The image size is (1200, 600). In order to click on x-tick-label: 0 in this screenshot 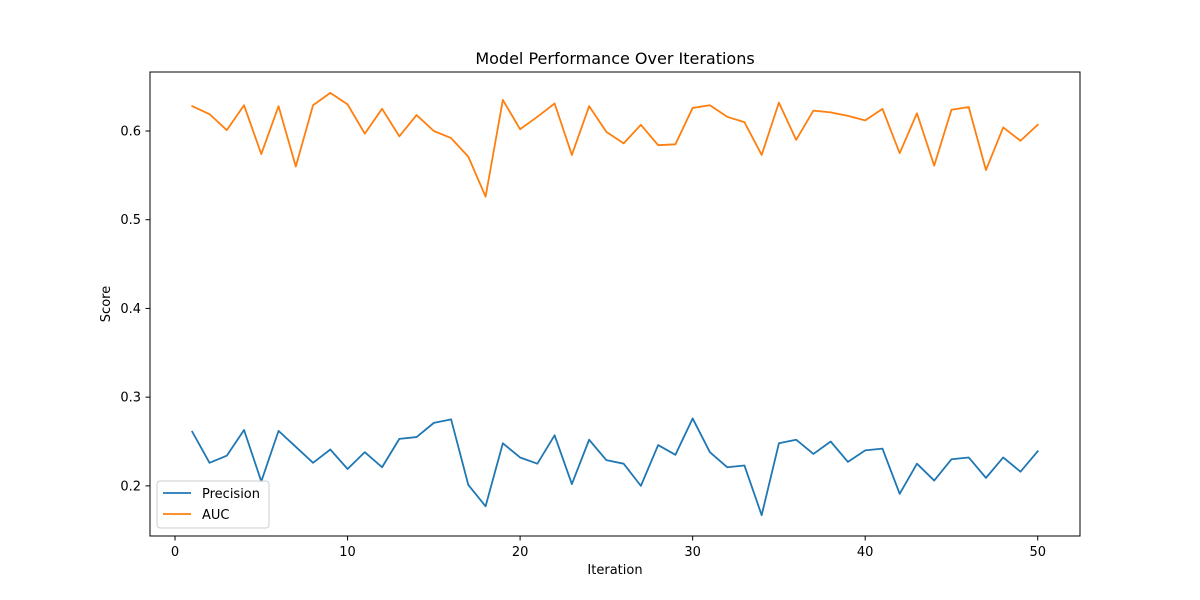, I will do `click(175, 552)`.